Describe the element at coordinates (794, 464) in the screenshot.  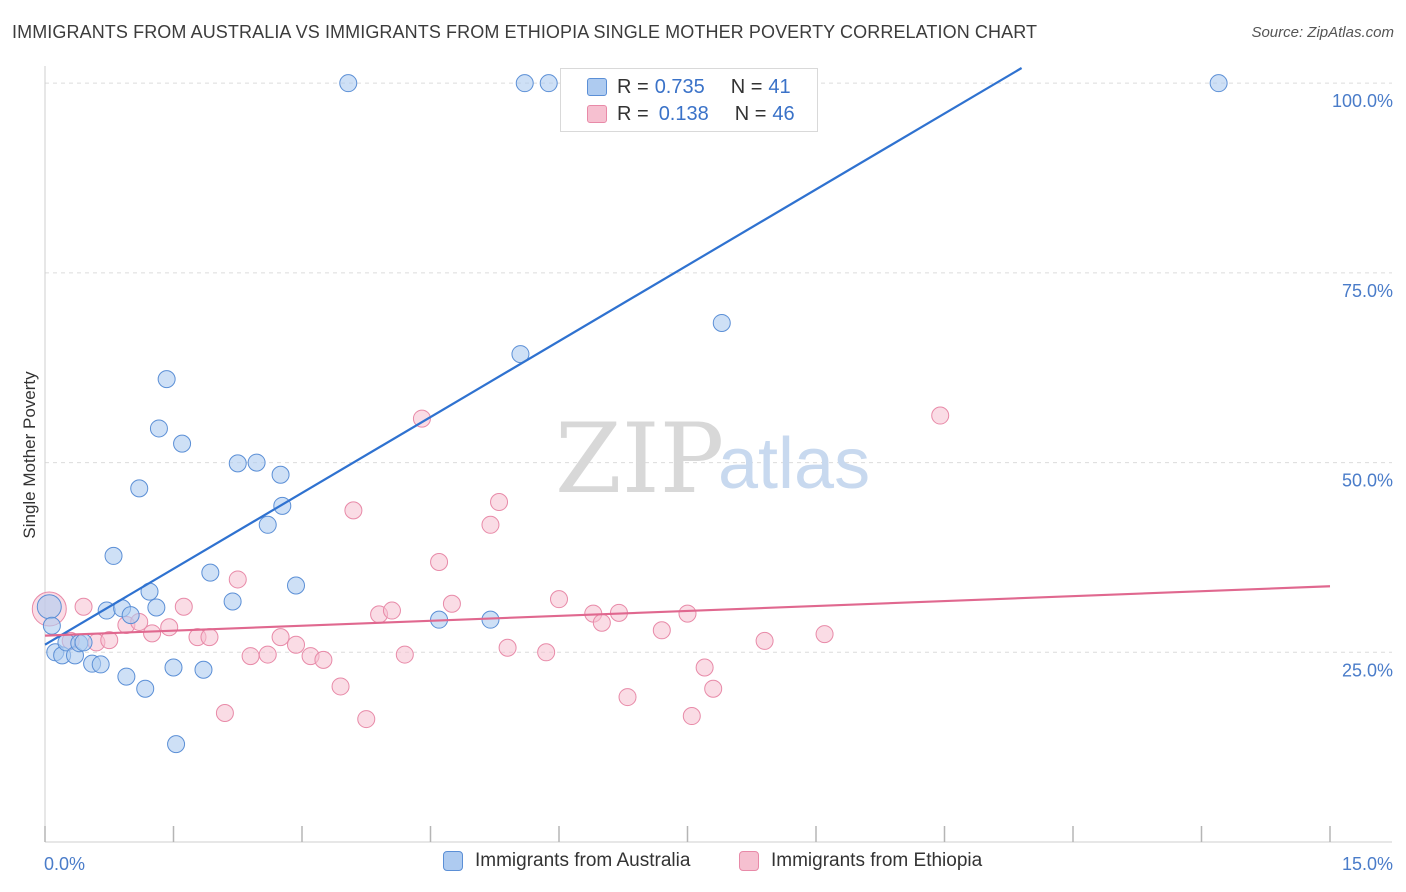
I see `watermark-atlas: atlas` at that location.